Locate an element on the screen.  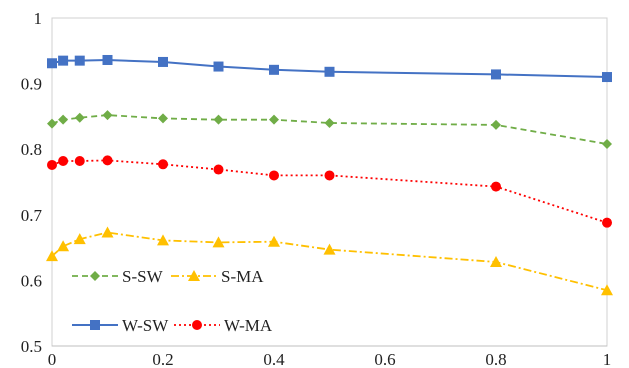
legend-marker-w-sw is located at coordinates (95, 325).